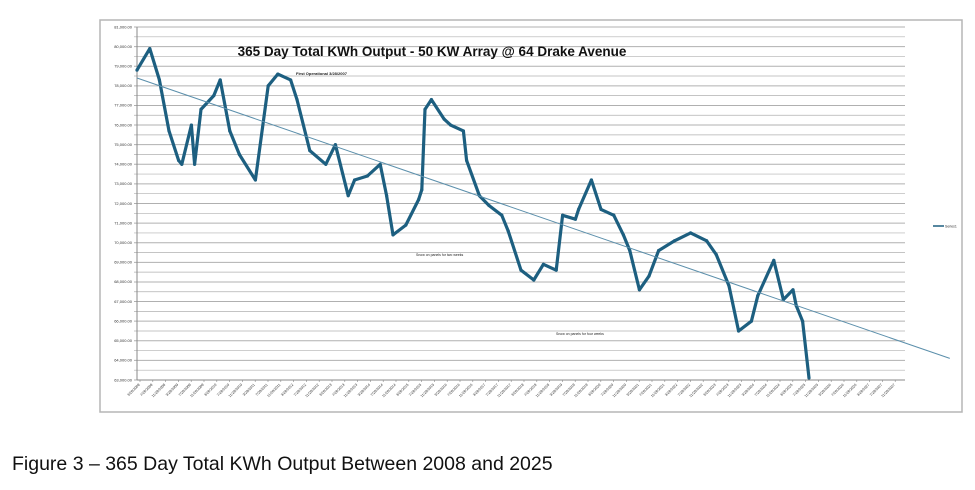 The width and height of the screenshot is (975, 490). I want to click on y-tick-label: 78,000.00, so click(123, 85).